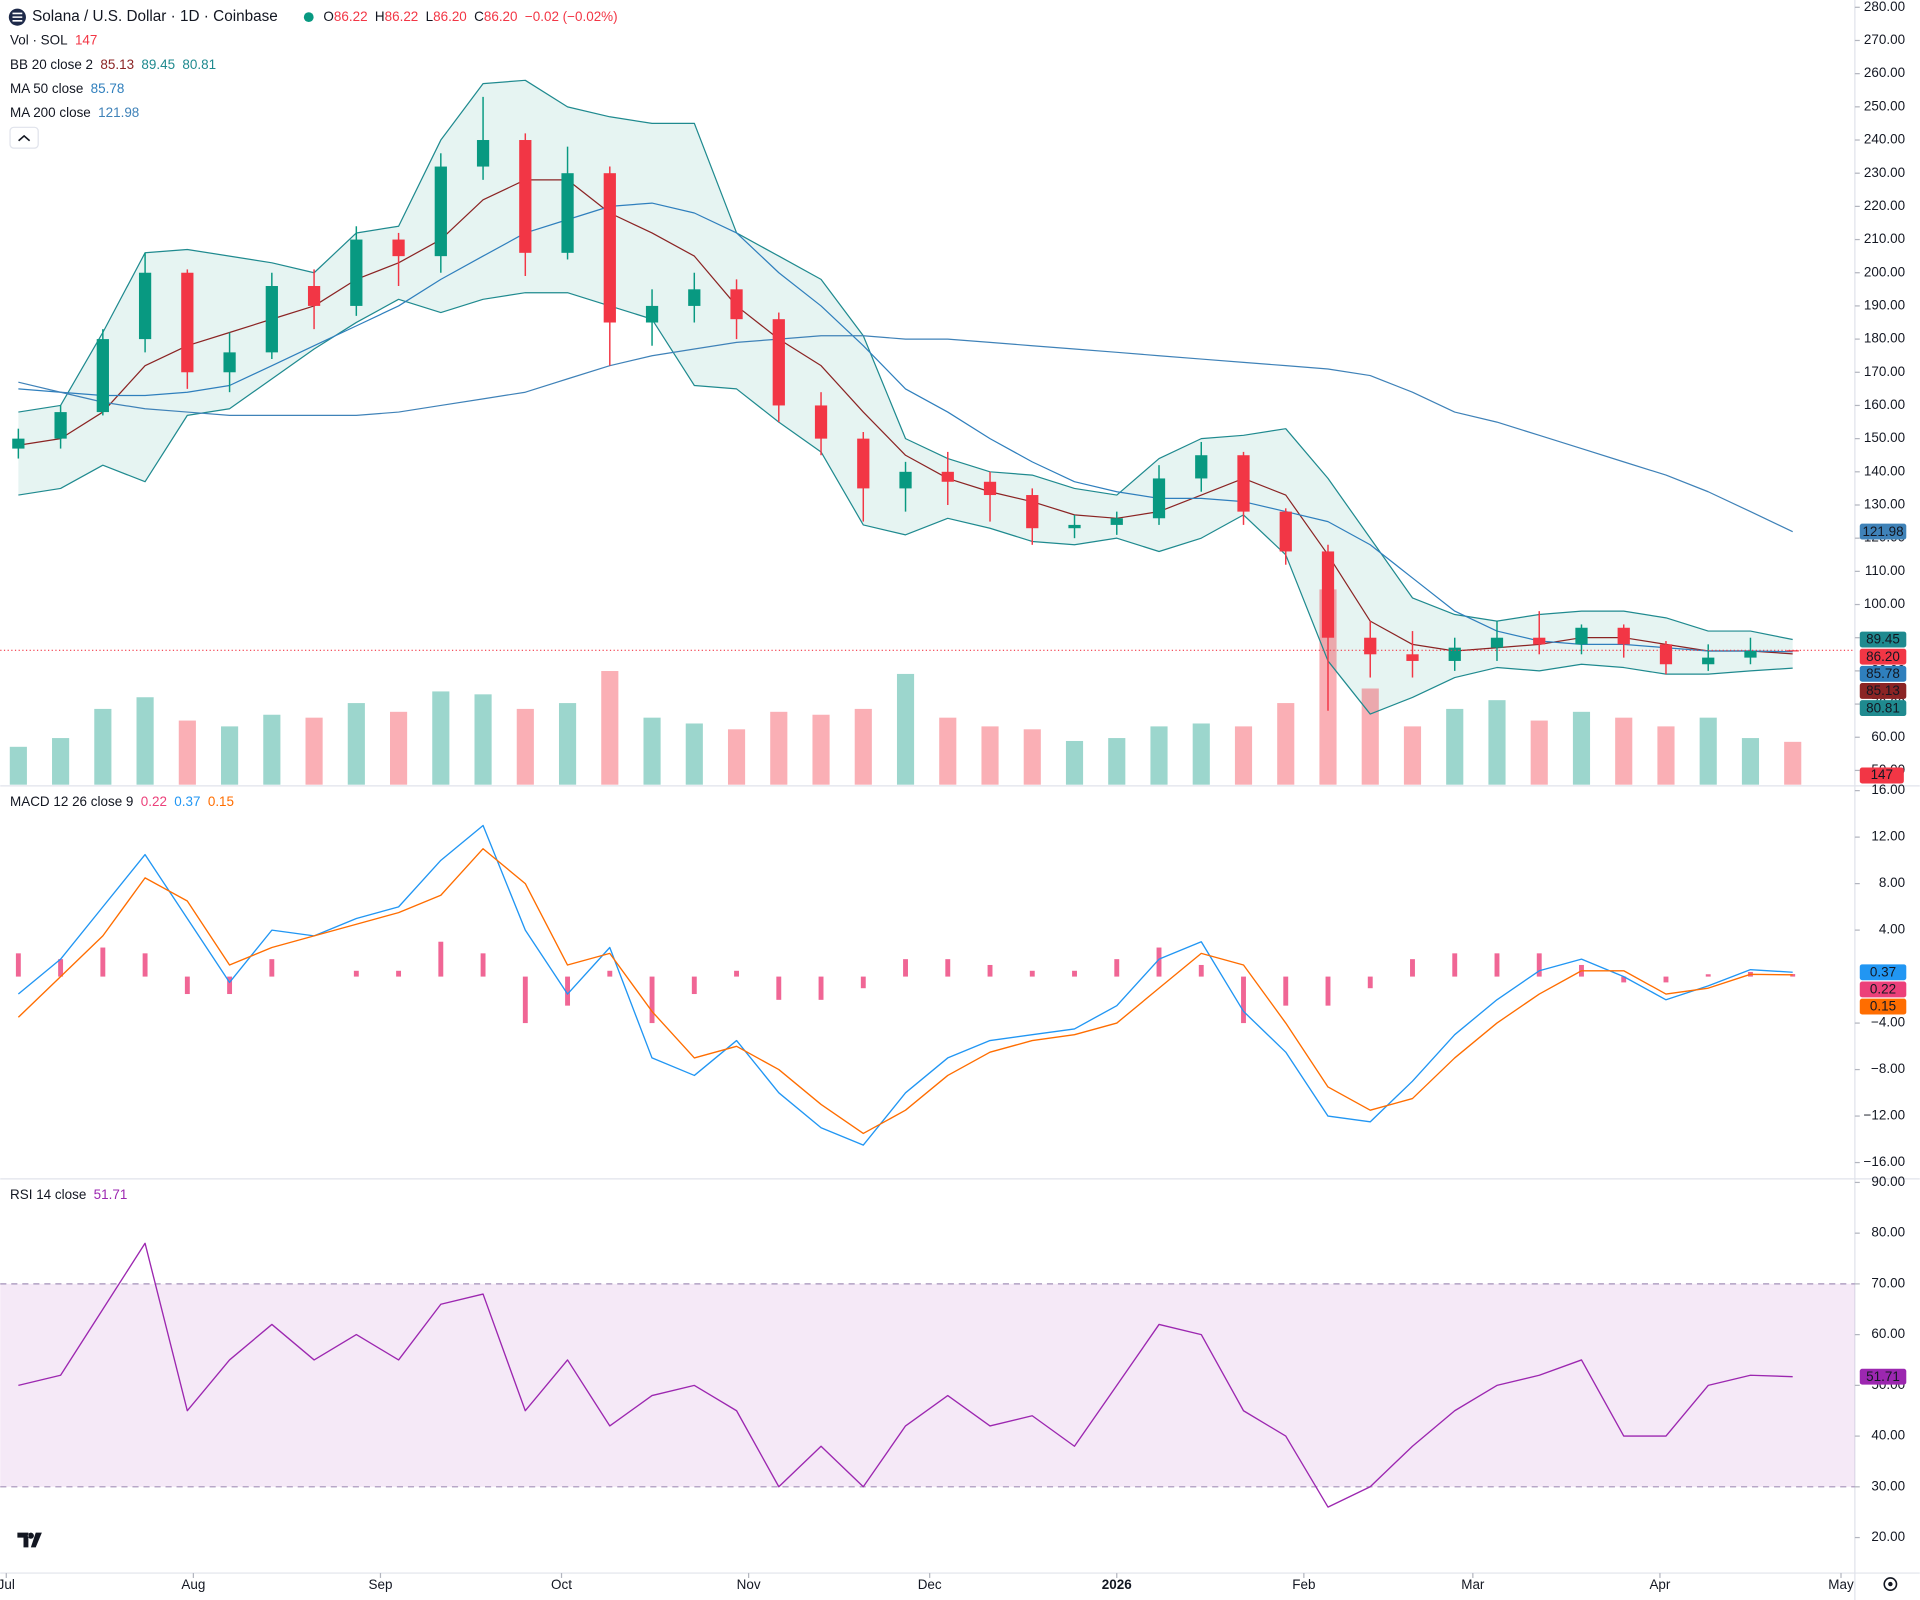 The width and height of the screenshot is (1920, 1600). I want to click on indicator-value: 89.45, so click(158, 63).